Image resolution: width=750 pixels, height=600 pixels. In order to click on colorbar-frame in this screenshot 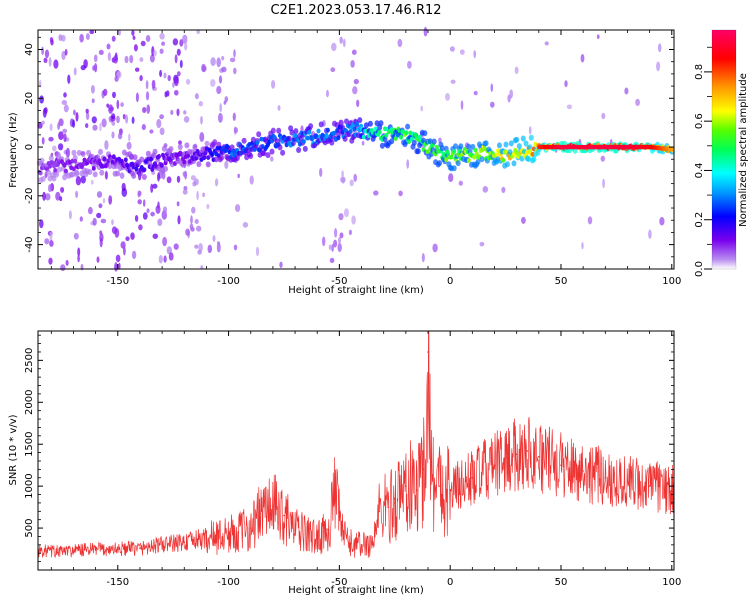, I will do `click(724, 149)`.